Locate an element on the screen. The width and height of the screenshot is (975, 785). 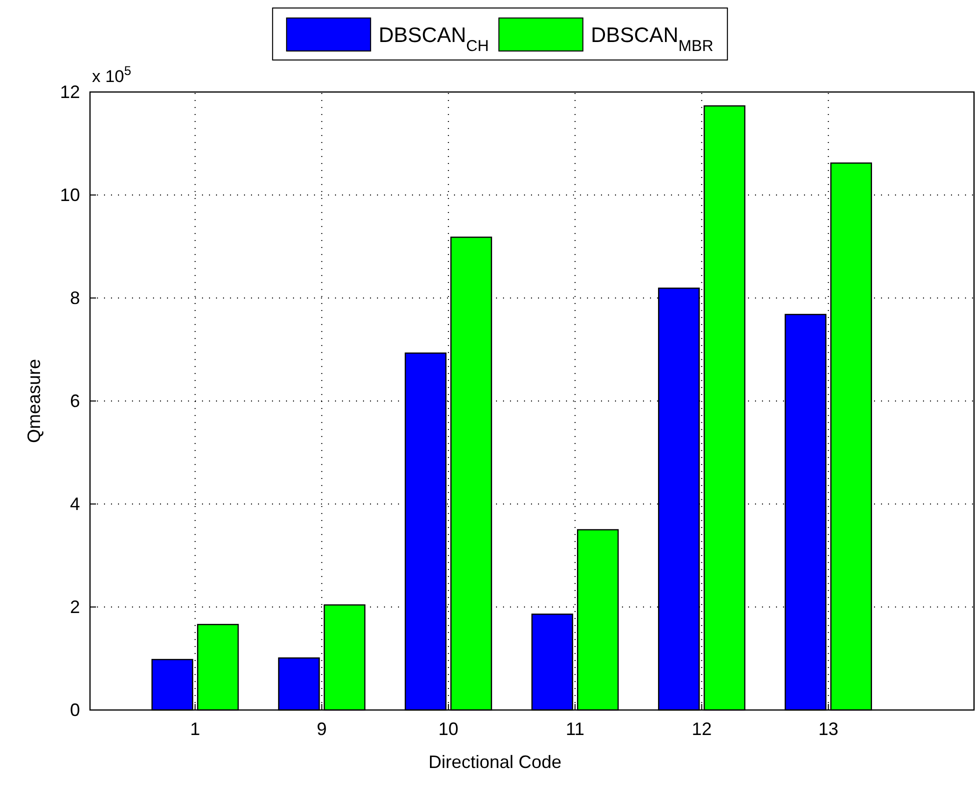
x-tick-label: 1 is located at coordinates (195, 728).